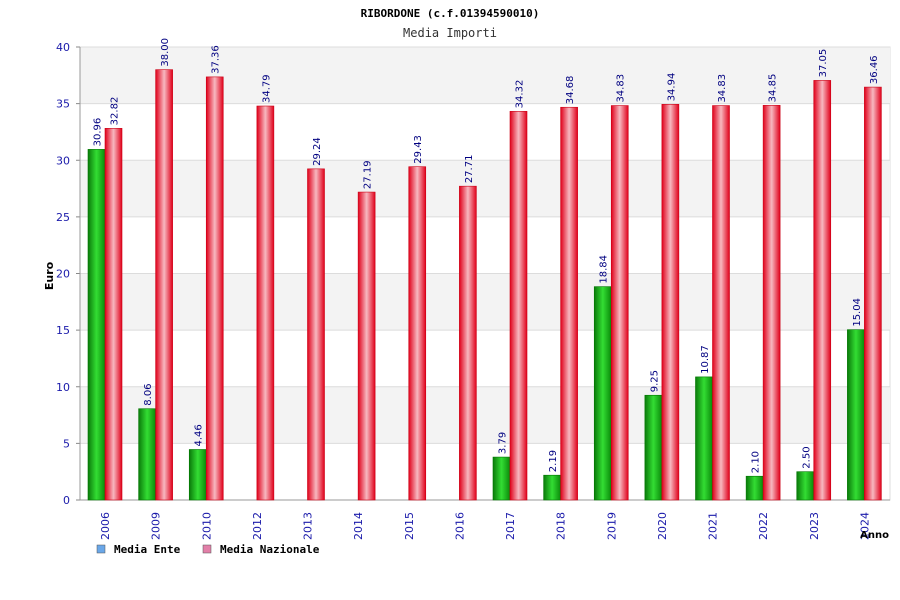 This screenshot has width=900, height=600. What do you see at coordinates (417, 333) in the screenshot?
I see `bar-media-nazionale-2015` at bounding box center [417, 333].